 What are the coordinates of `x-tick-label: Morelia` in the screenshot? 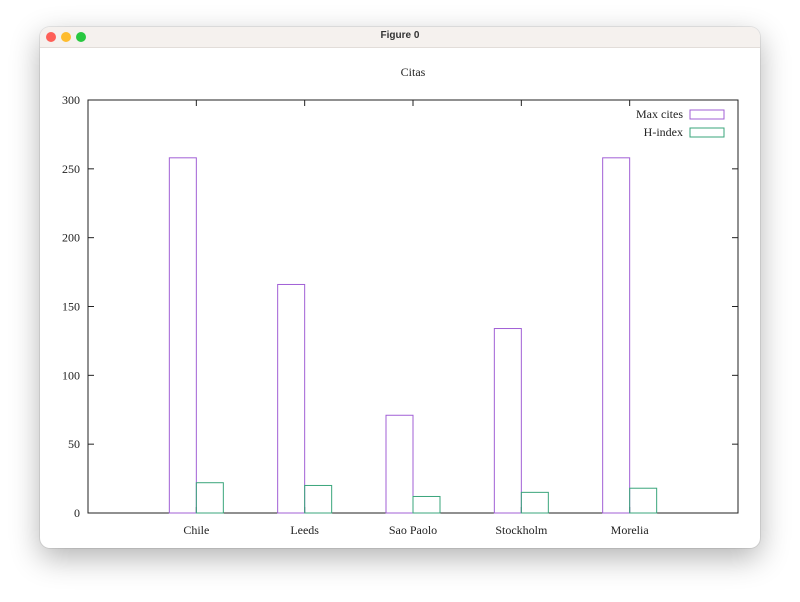 It's located at (630, 530).